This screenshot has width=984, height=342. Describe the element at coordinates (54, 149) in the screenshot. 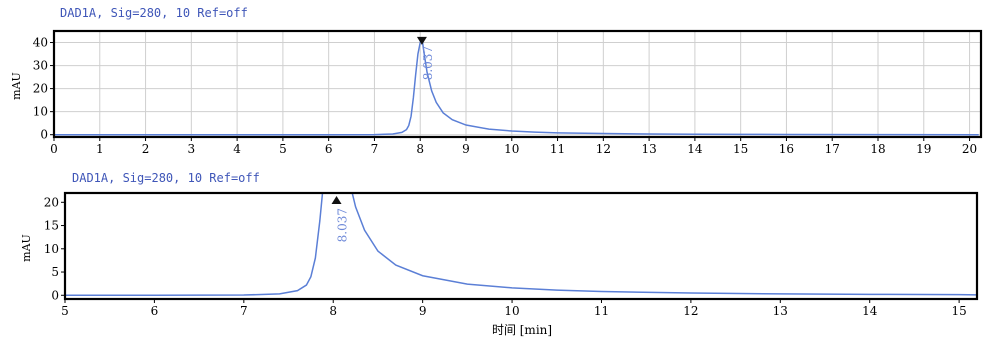

I see `x-tick-label: 0` at that location.